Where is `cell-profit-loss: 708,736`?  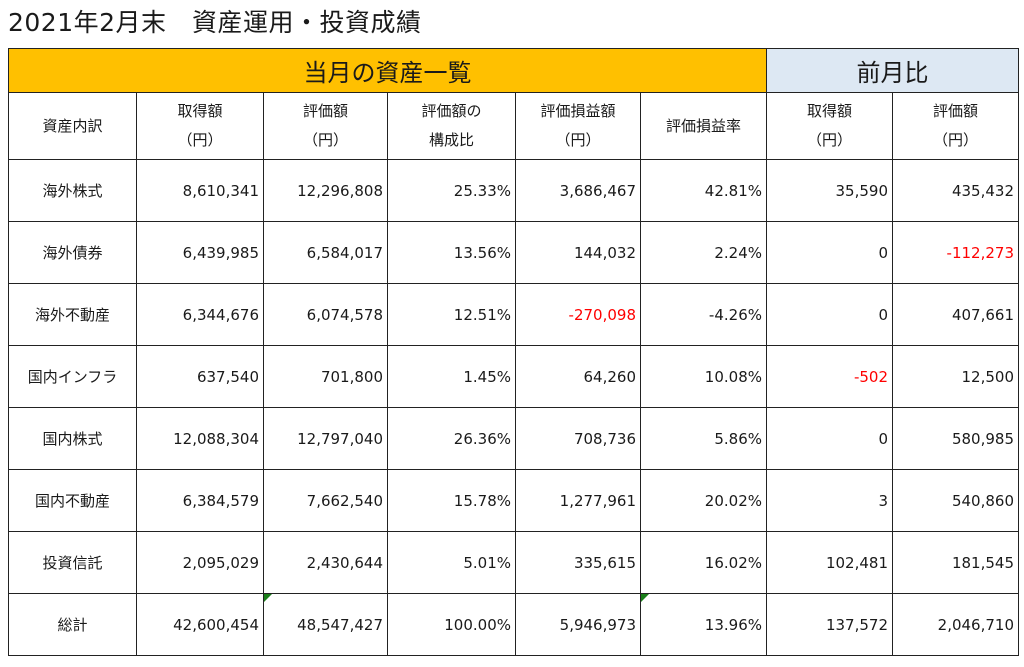 cell-profit-loss: 708,736 is located at coordinates (578, 438).